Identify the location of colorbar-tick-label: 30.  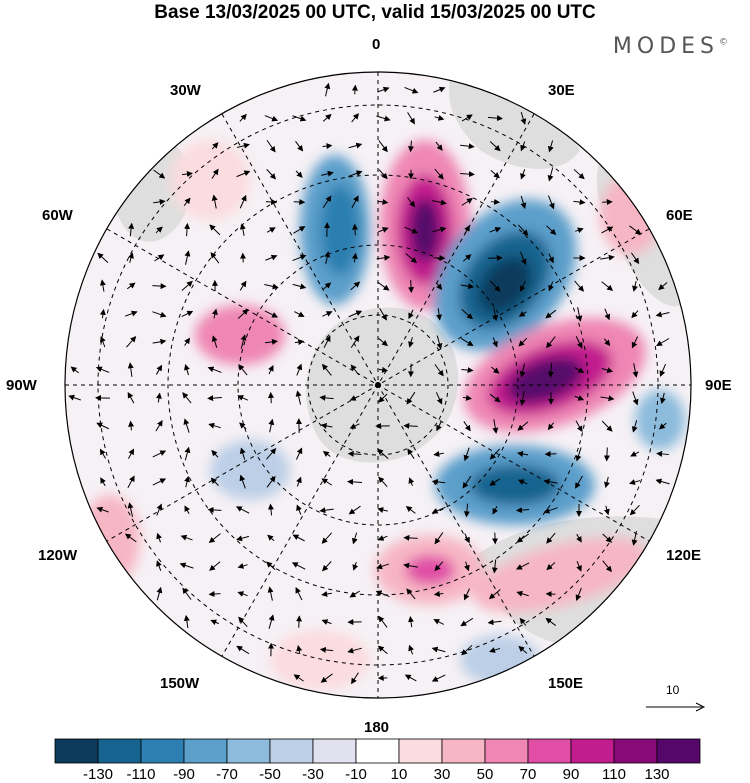
(442, 774).